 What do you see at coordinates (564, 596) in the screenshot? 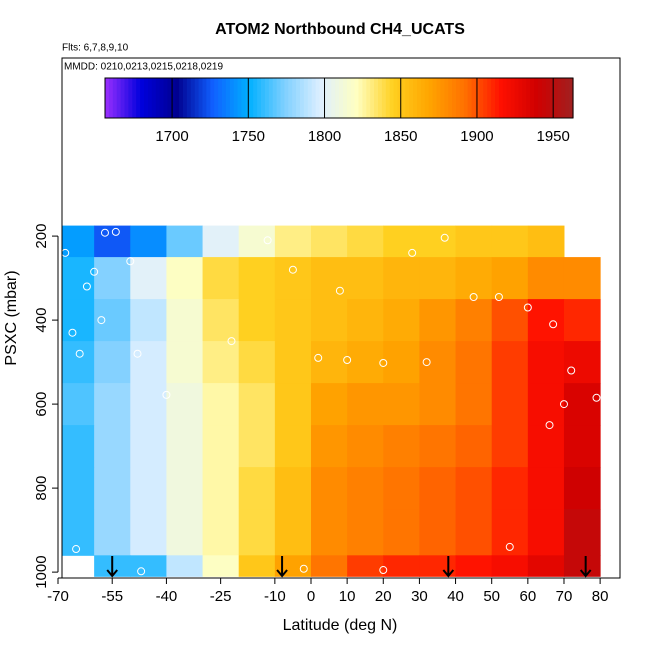
I see `x-tick-label: 70` at bounding box center [564, 596].